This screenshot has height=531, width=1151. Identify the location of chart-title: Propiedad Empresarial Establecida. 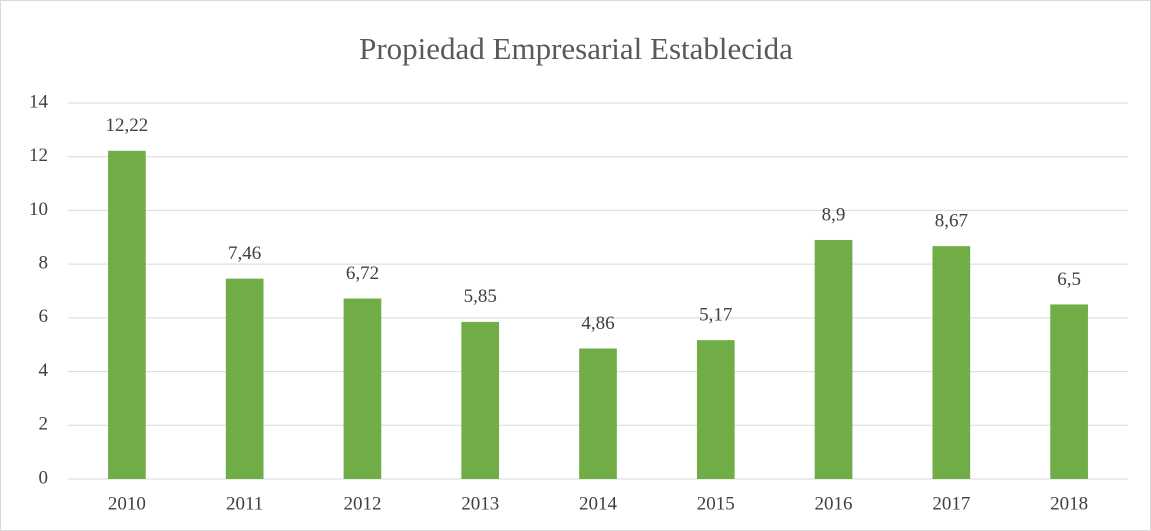
(576, 48).